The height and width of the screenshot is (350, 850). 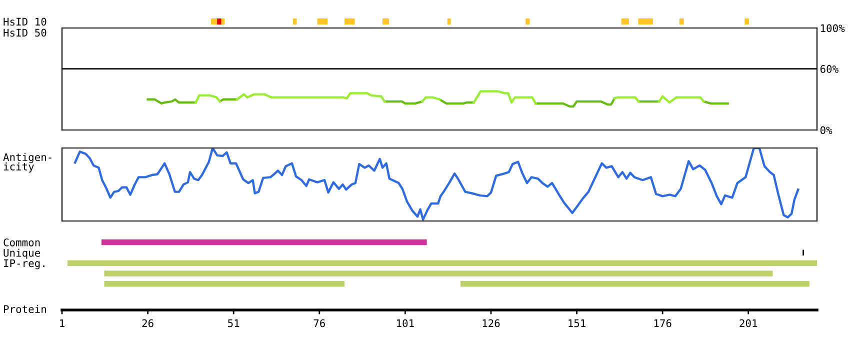 What do you see at coordinates (62, 323) in the screenshot?
I see `x-tick-label: 1` at bounding box center [62, 323].